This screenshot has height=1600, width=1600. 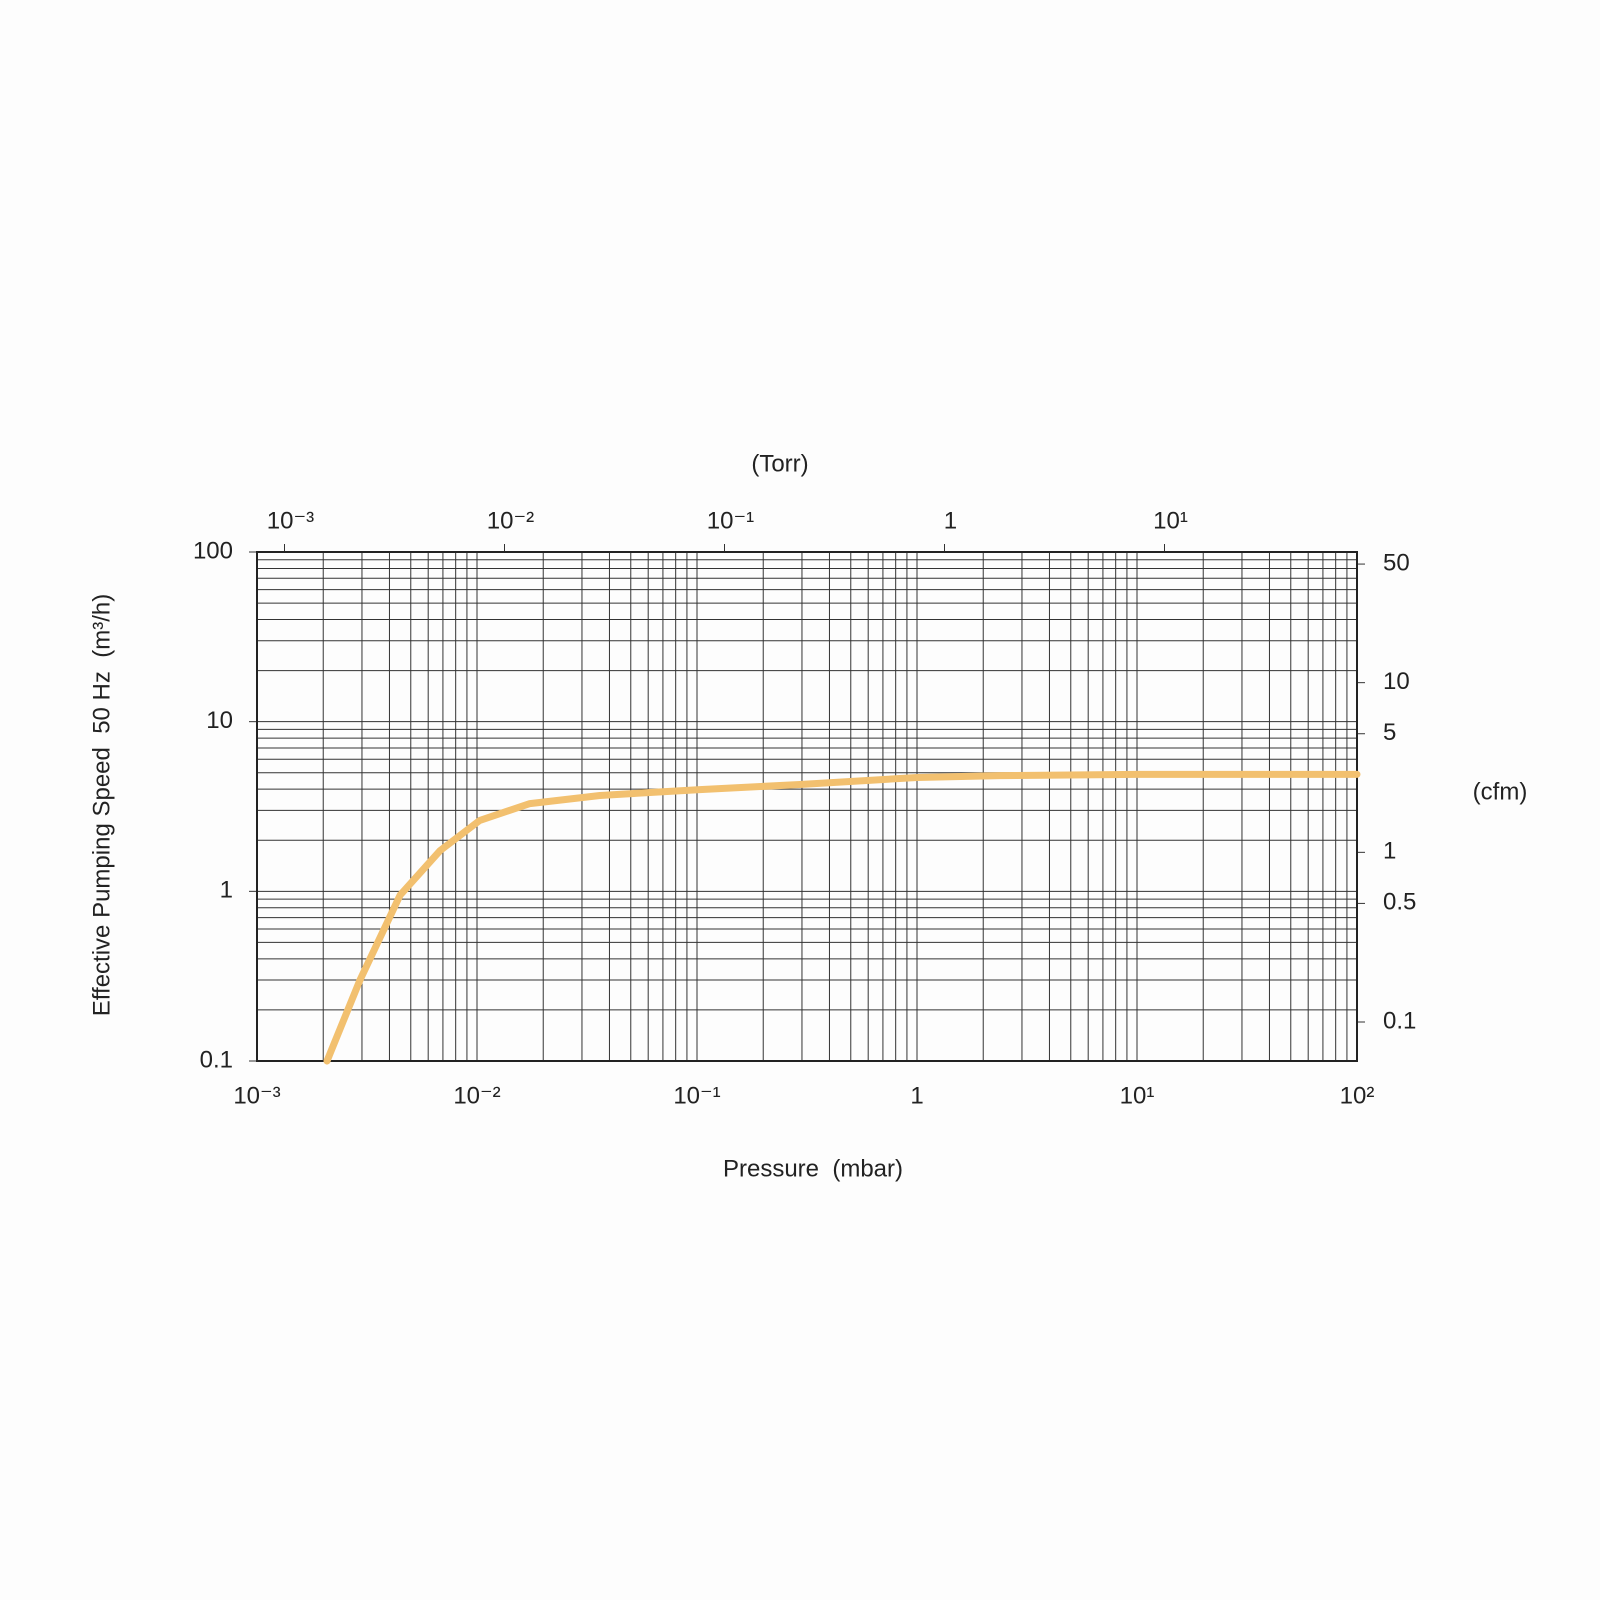 What do you see at coordinates (101, 805) in the screenshot?
I see `y-axis-title: Effective Pumping Speed 50 Hz (m³/h)` at bounding box center [101, 805].